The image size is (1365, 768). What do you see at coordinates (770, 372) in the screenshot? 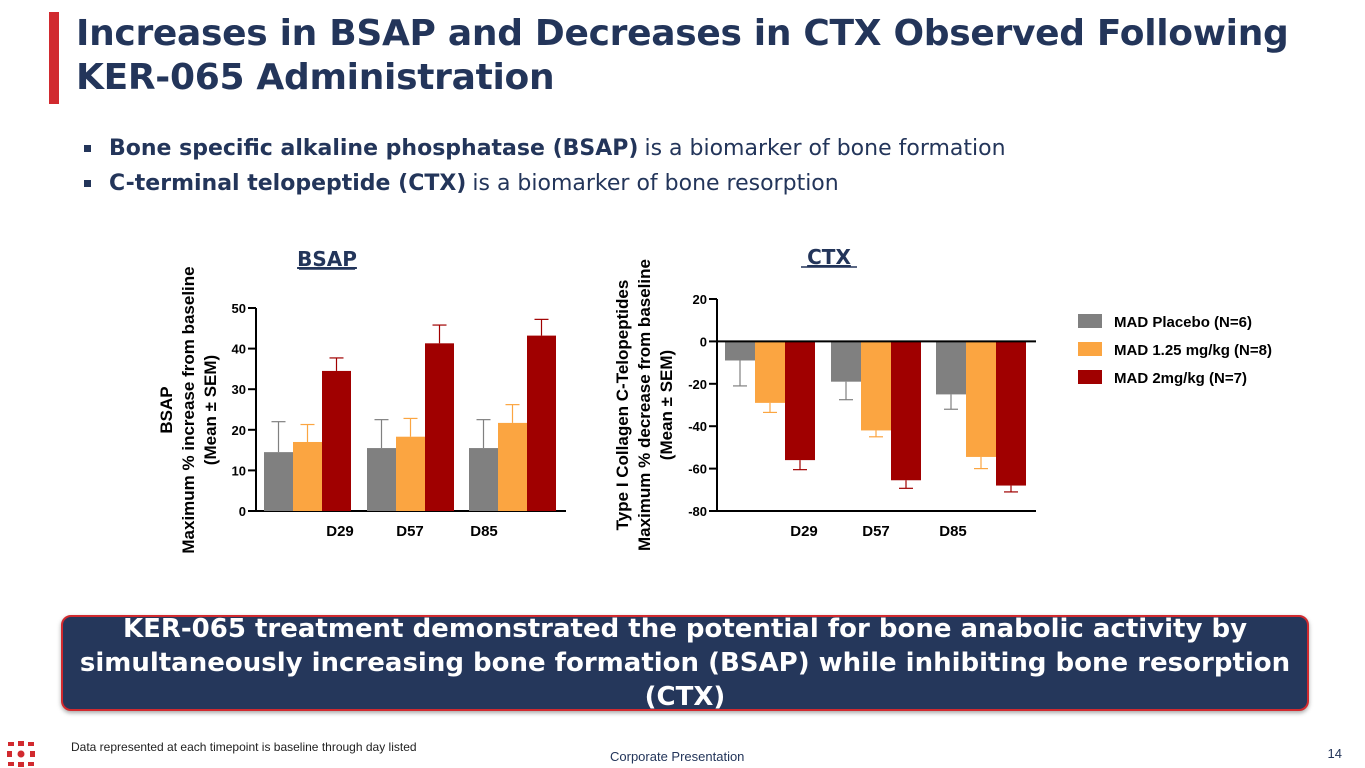
I see `bar-ctx-d29-s1` at bounding box center [770, 372].